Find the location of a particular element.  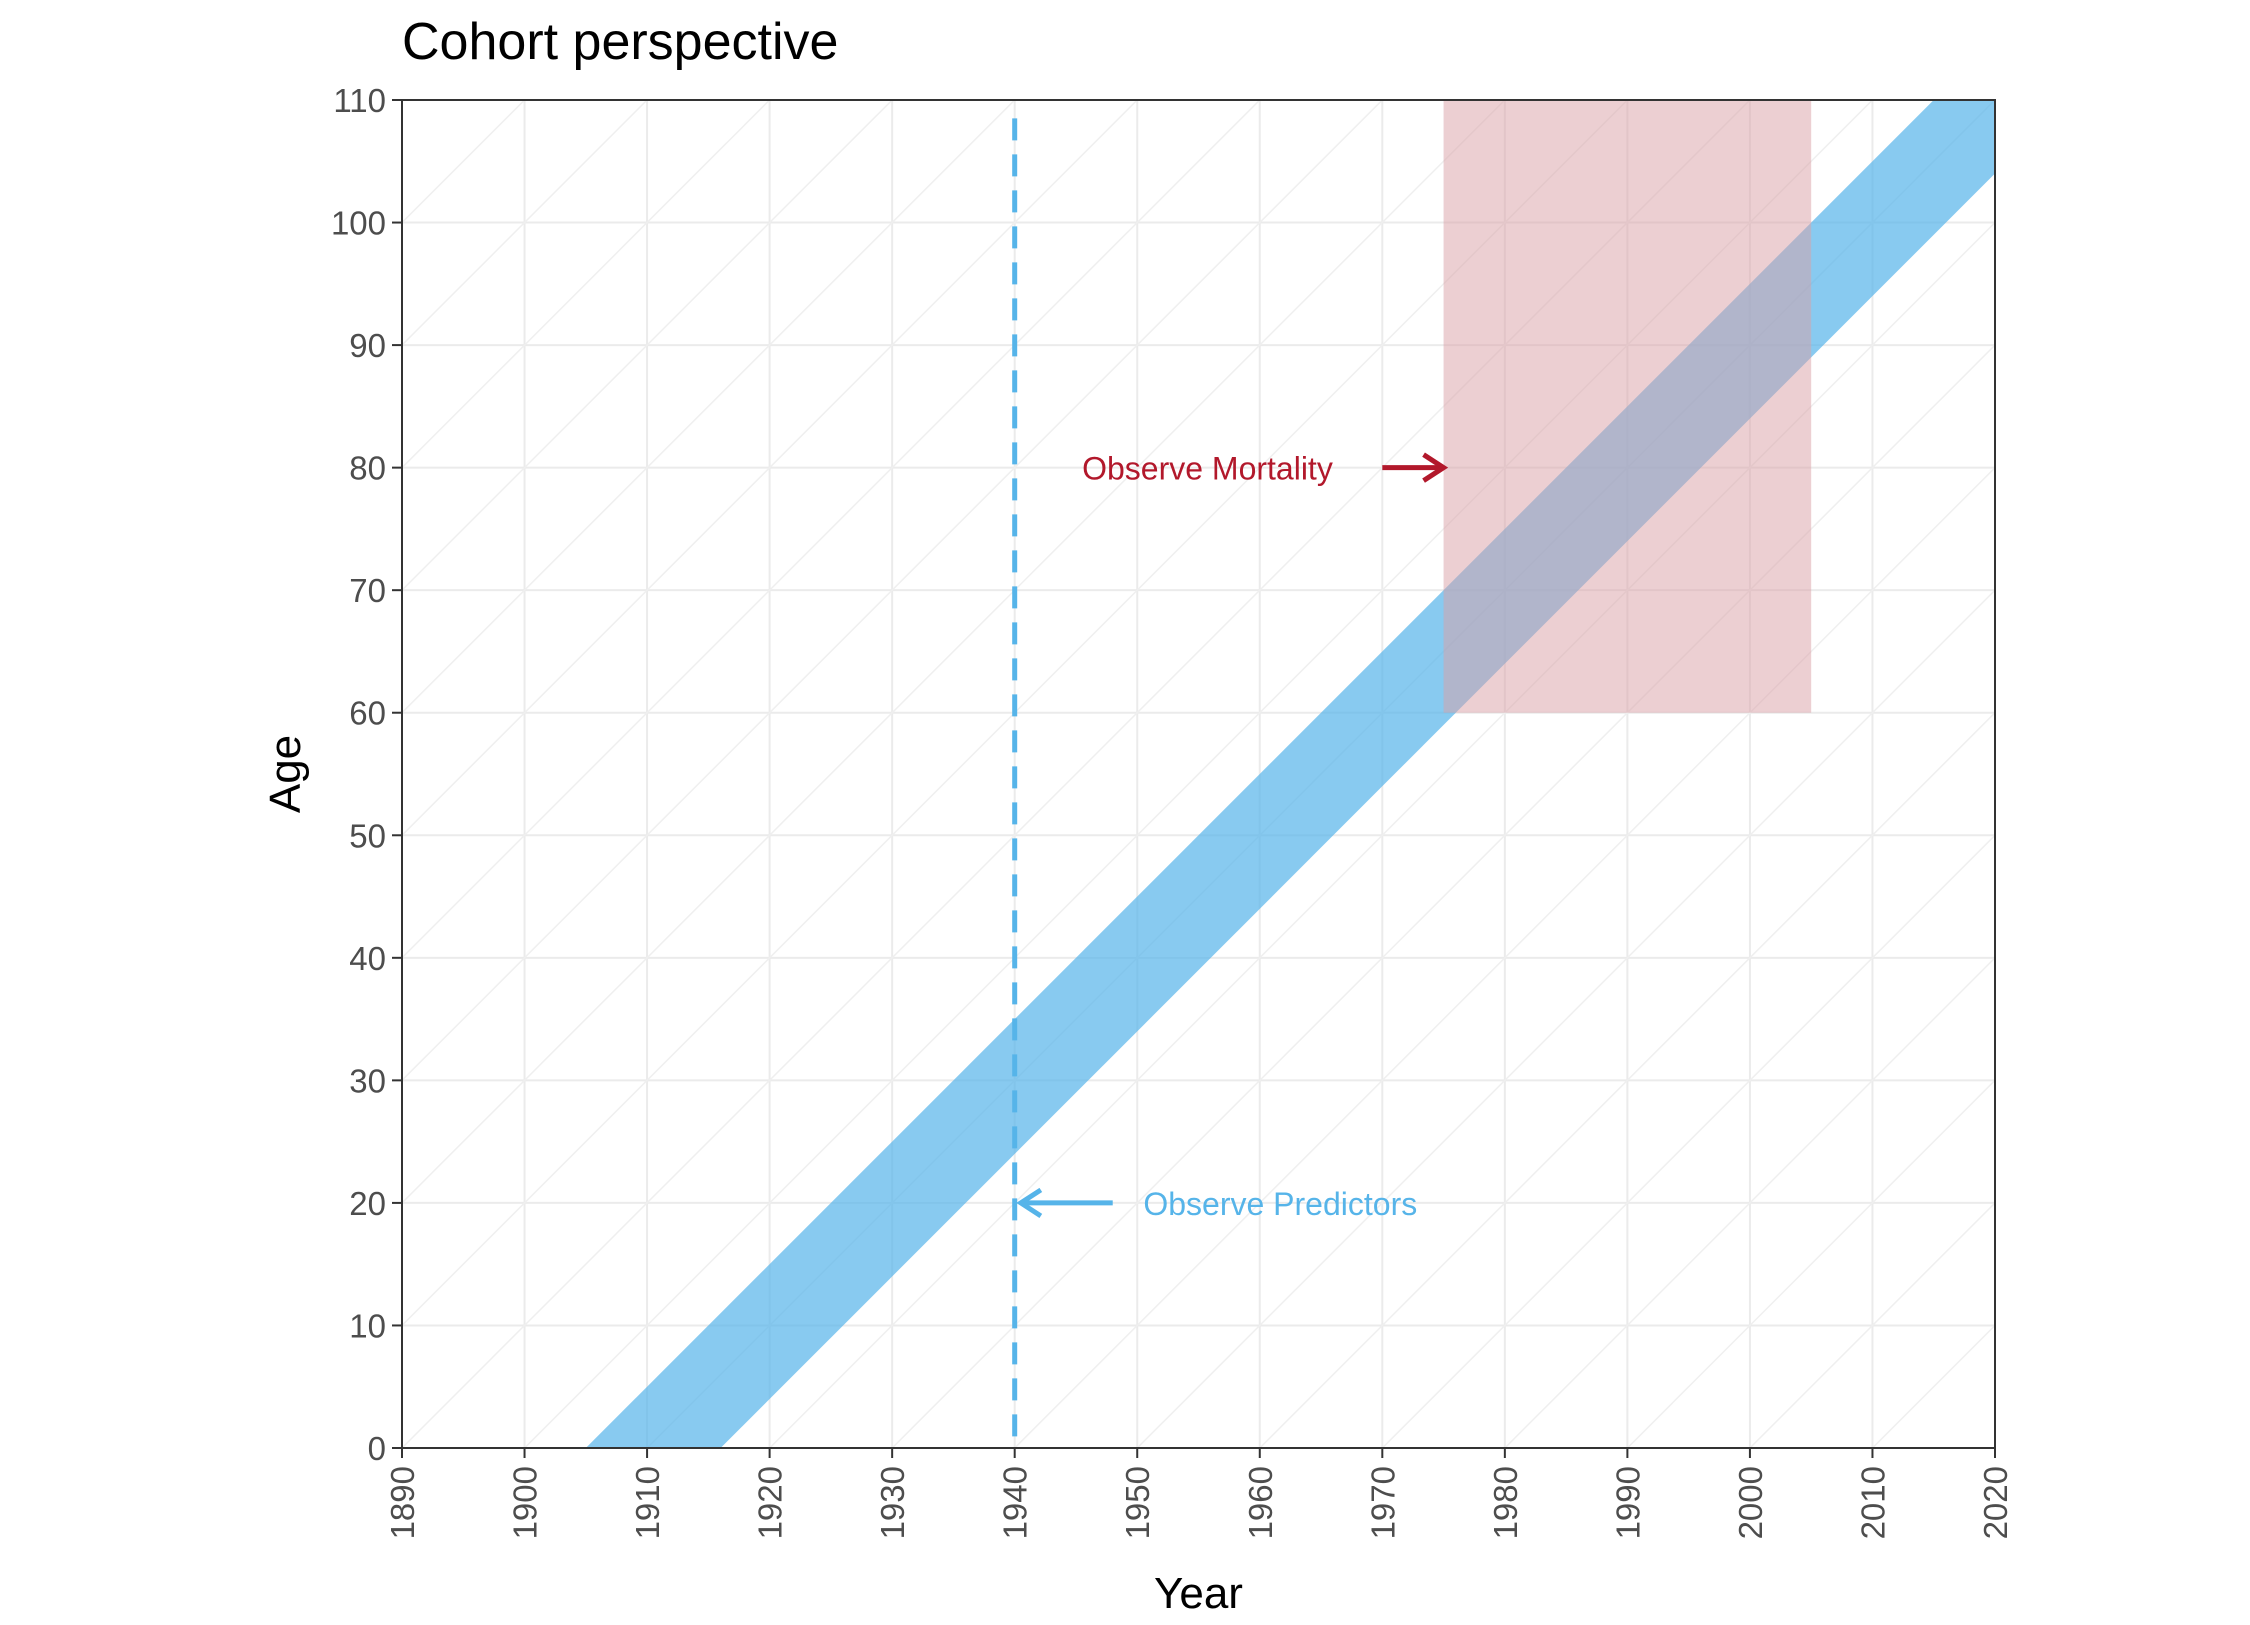

x-tick-label: 1970 is located at coordinates (1382, 1502).